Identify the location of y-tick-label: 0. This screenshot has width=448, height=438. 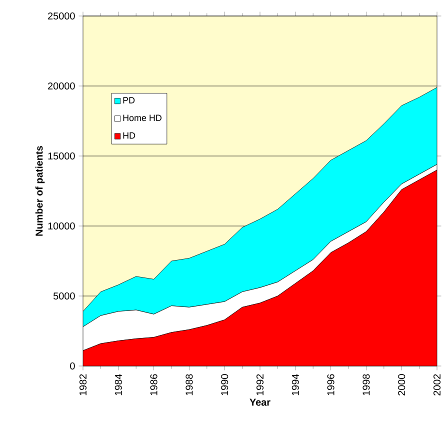
(72, 366).